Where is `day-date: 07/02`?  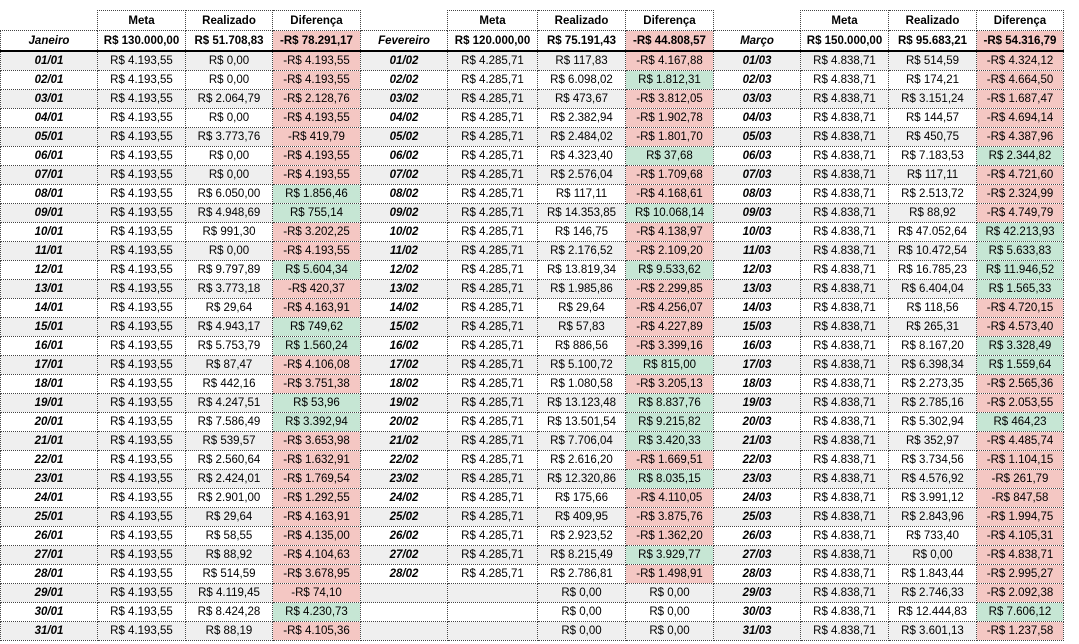 day-date: 07/02 is located at coordinates (404, 175).